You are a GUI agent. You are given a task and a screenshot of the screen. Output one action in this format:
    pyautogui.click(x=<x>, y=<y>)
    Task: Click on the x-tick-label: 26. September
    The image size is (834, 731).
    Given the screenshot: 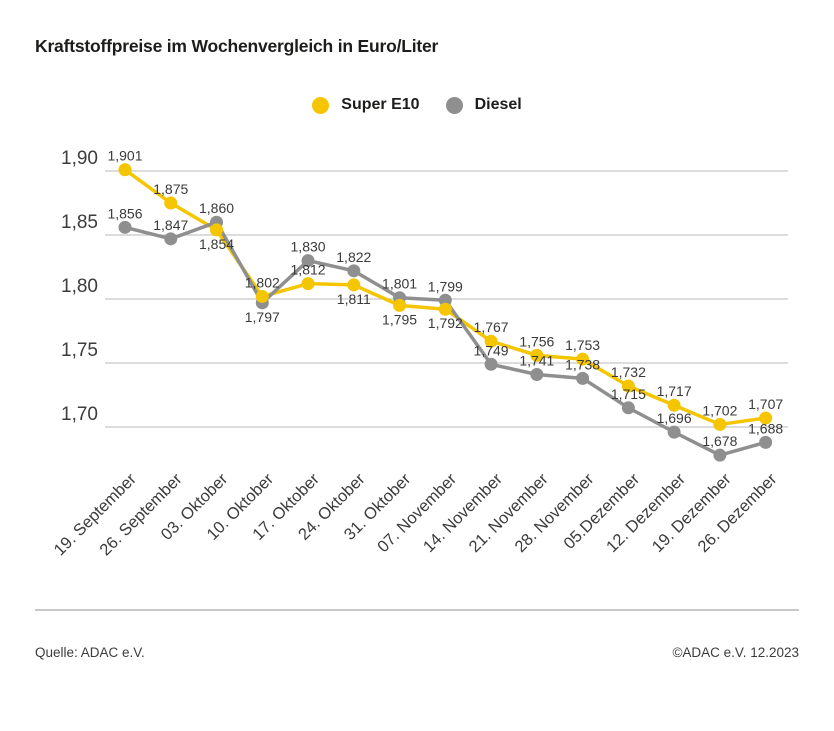 What is the action you would take?
    pyautogui.click(x=141, y=515)
    